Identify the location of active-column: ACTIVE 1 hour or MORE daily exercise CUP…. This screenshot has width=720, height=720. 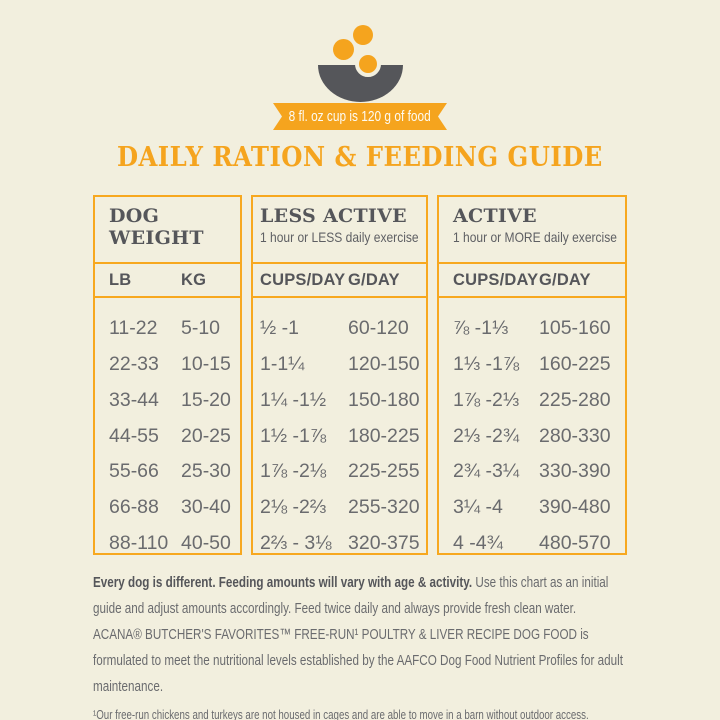
(532, 375).